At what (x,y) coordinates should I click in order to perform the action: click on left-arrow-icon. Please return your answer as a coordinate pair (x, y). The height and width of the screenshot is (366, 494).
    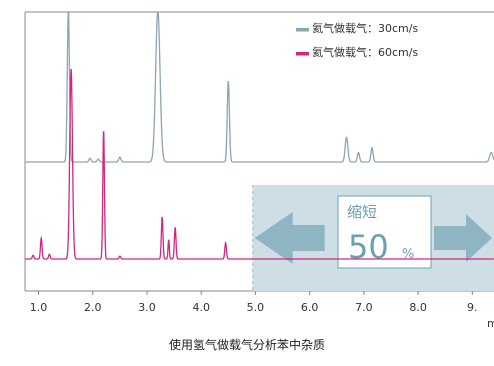
    Looking at the image, I should click on (289, 238).